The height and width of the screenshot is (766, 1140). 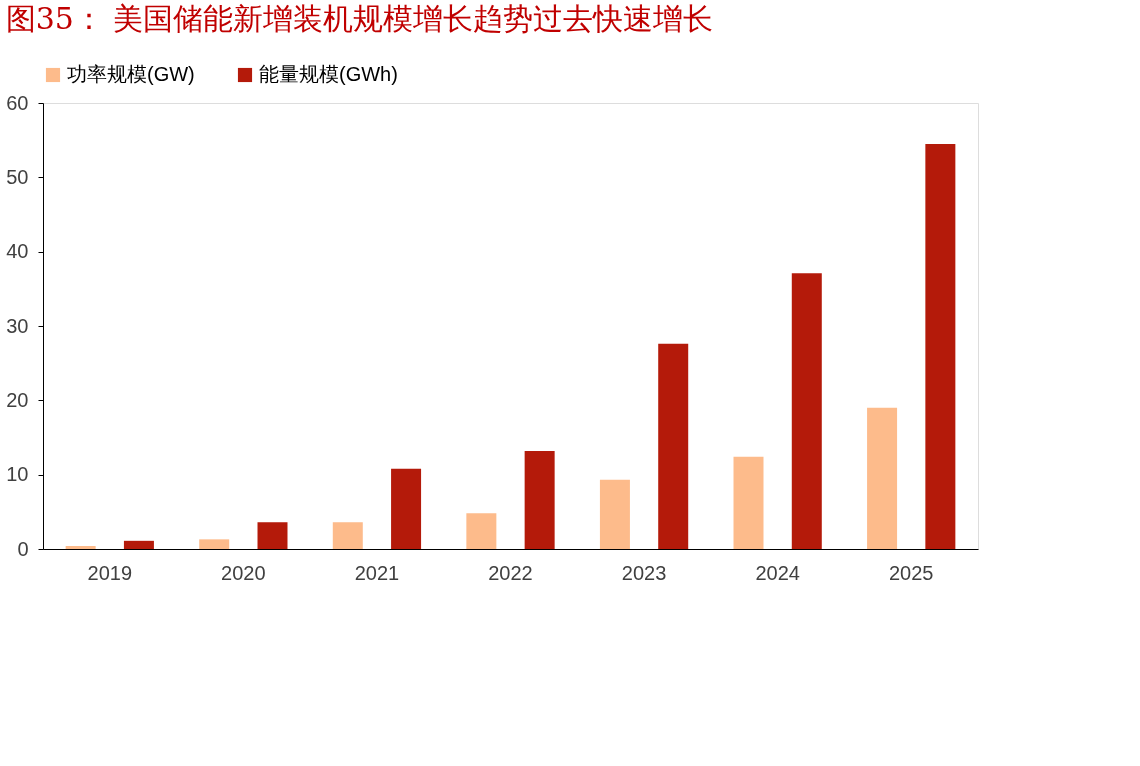 What do you see at coordinates (359, 18) in the screenshot?
I see `chart-title: 图35： 美国储能新增装机规模增长趋势过去快速增长` at bounding box center [359, 18].